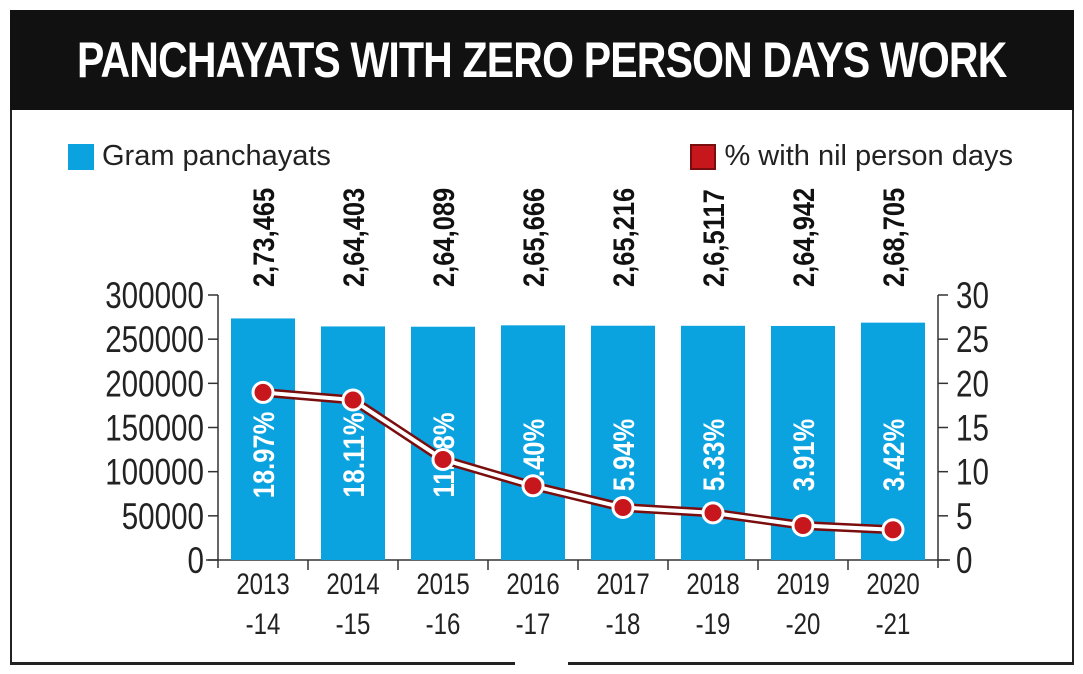  Describe the element at coordinates (196, 561) in the screenshot. I see `left-tick-label: 0` at that location.